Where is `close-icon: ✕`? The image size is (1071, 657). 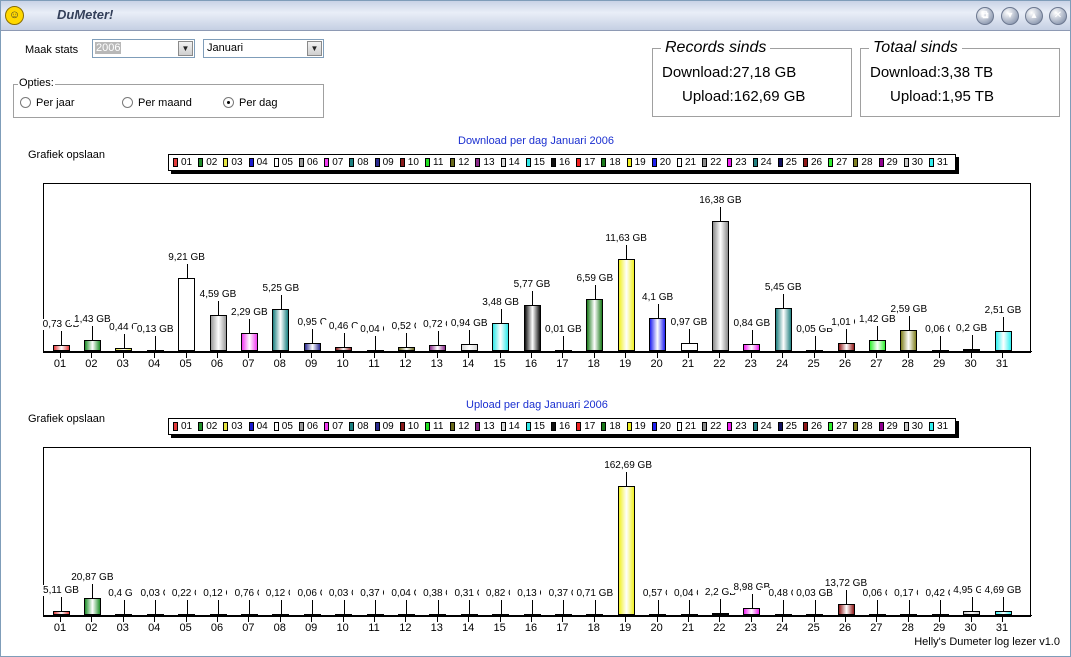
close-icon: ✕ is located at coordinates (1058, 16).